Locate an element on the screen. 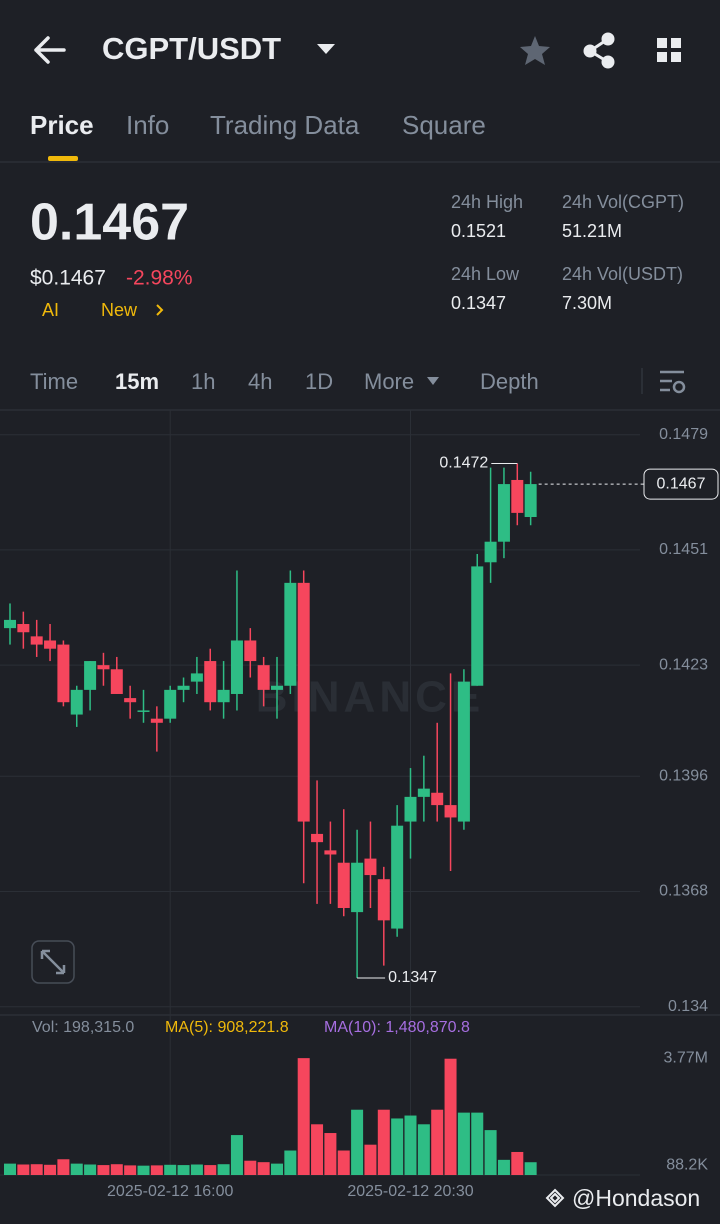  volume-tick-label: 88.2K is located at coordinates (687, 1165).